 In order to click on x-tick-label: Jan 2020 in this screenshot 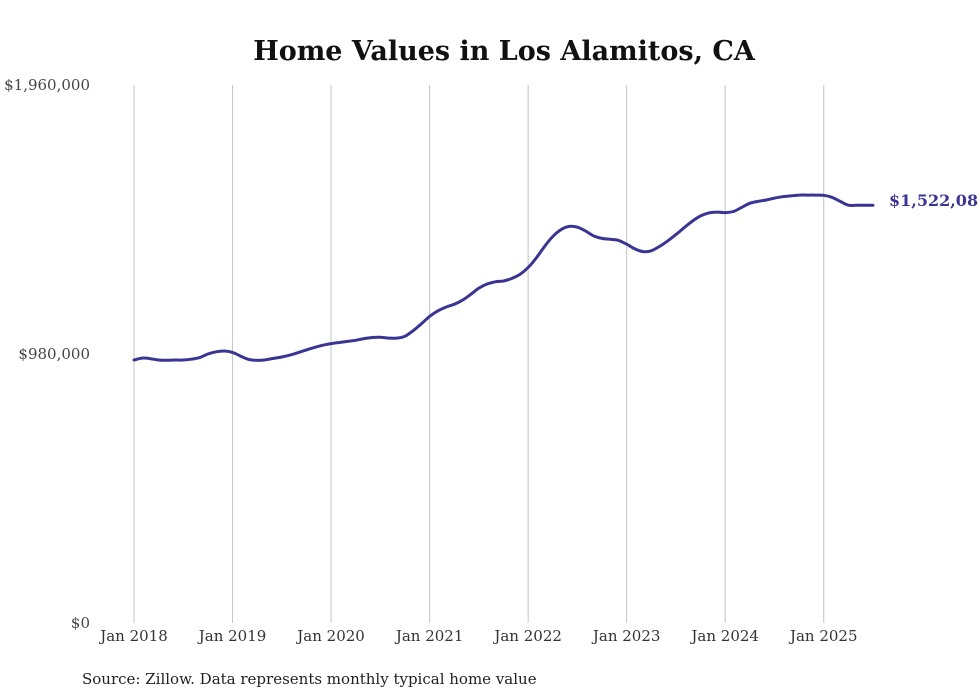, I will do `click(330, 636)`.